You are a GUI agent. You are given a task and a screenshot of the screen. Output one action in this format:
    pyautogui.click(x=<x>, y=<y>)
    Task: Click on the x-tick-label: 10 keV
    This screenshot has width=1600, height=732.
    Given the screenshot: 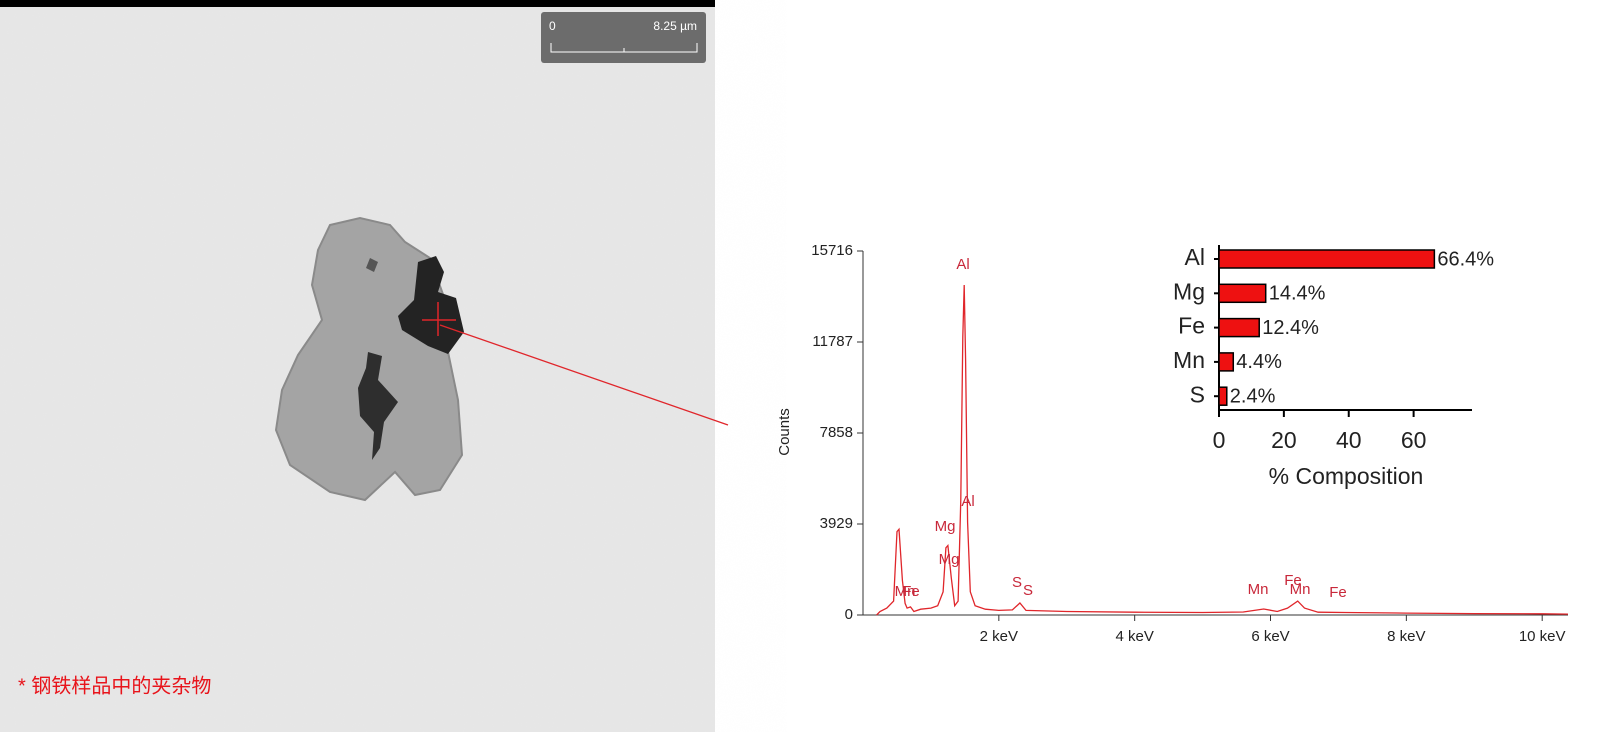 What is the action you would take?
    pyautogui.click(x=1542, y=636)
    